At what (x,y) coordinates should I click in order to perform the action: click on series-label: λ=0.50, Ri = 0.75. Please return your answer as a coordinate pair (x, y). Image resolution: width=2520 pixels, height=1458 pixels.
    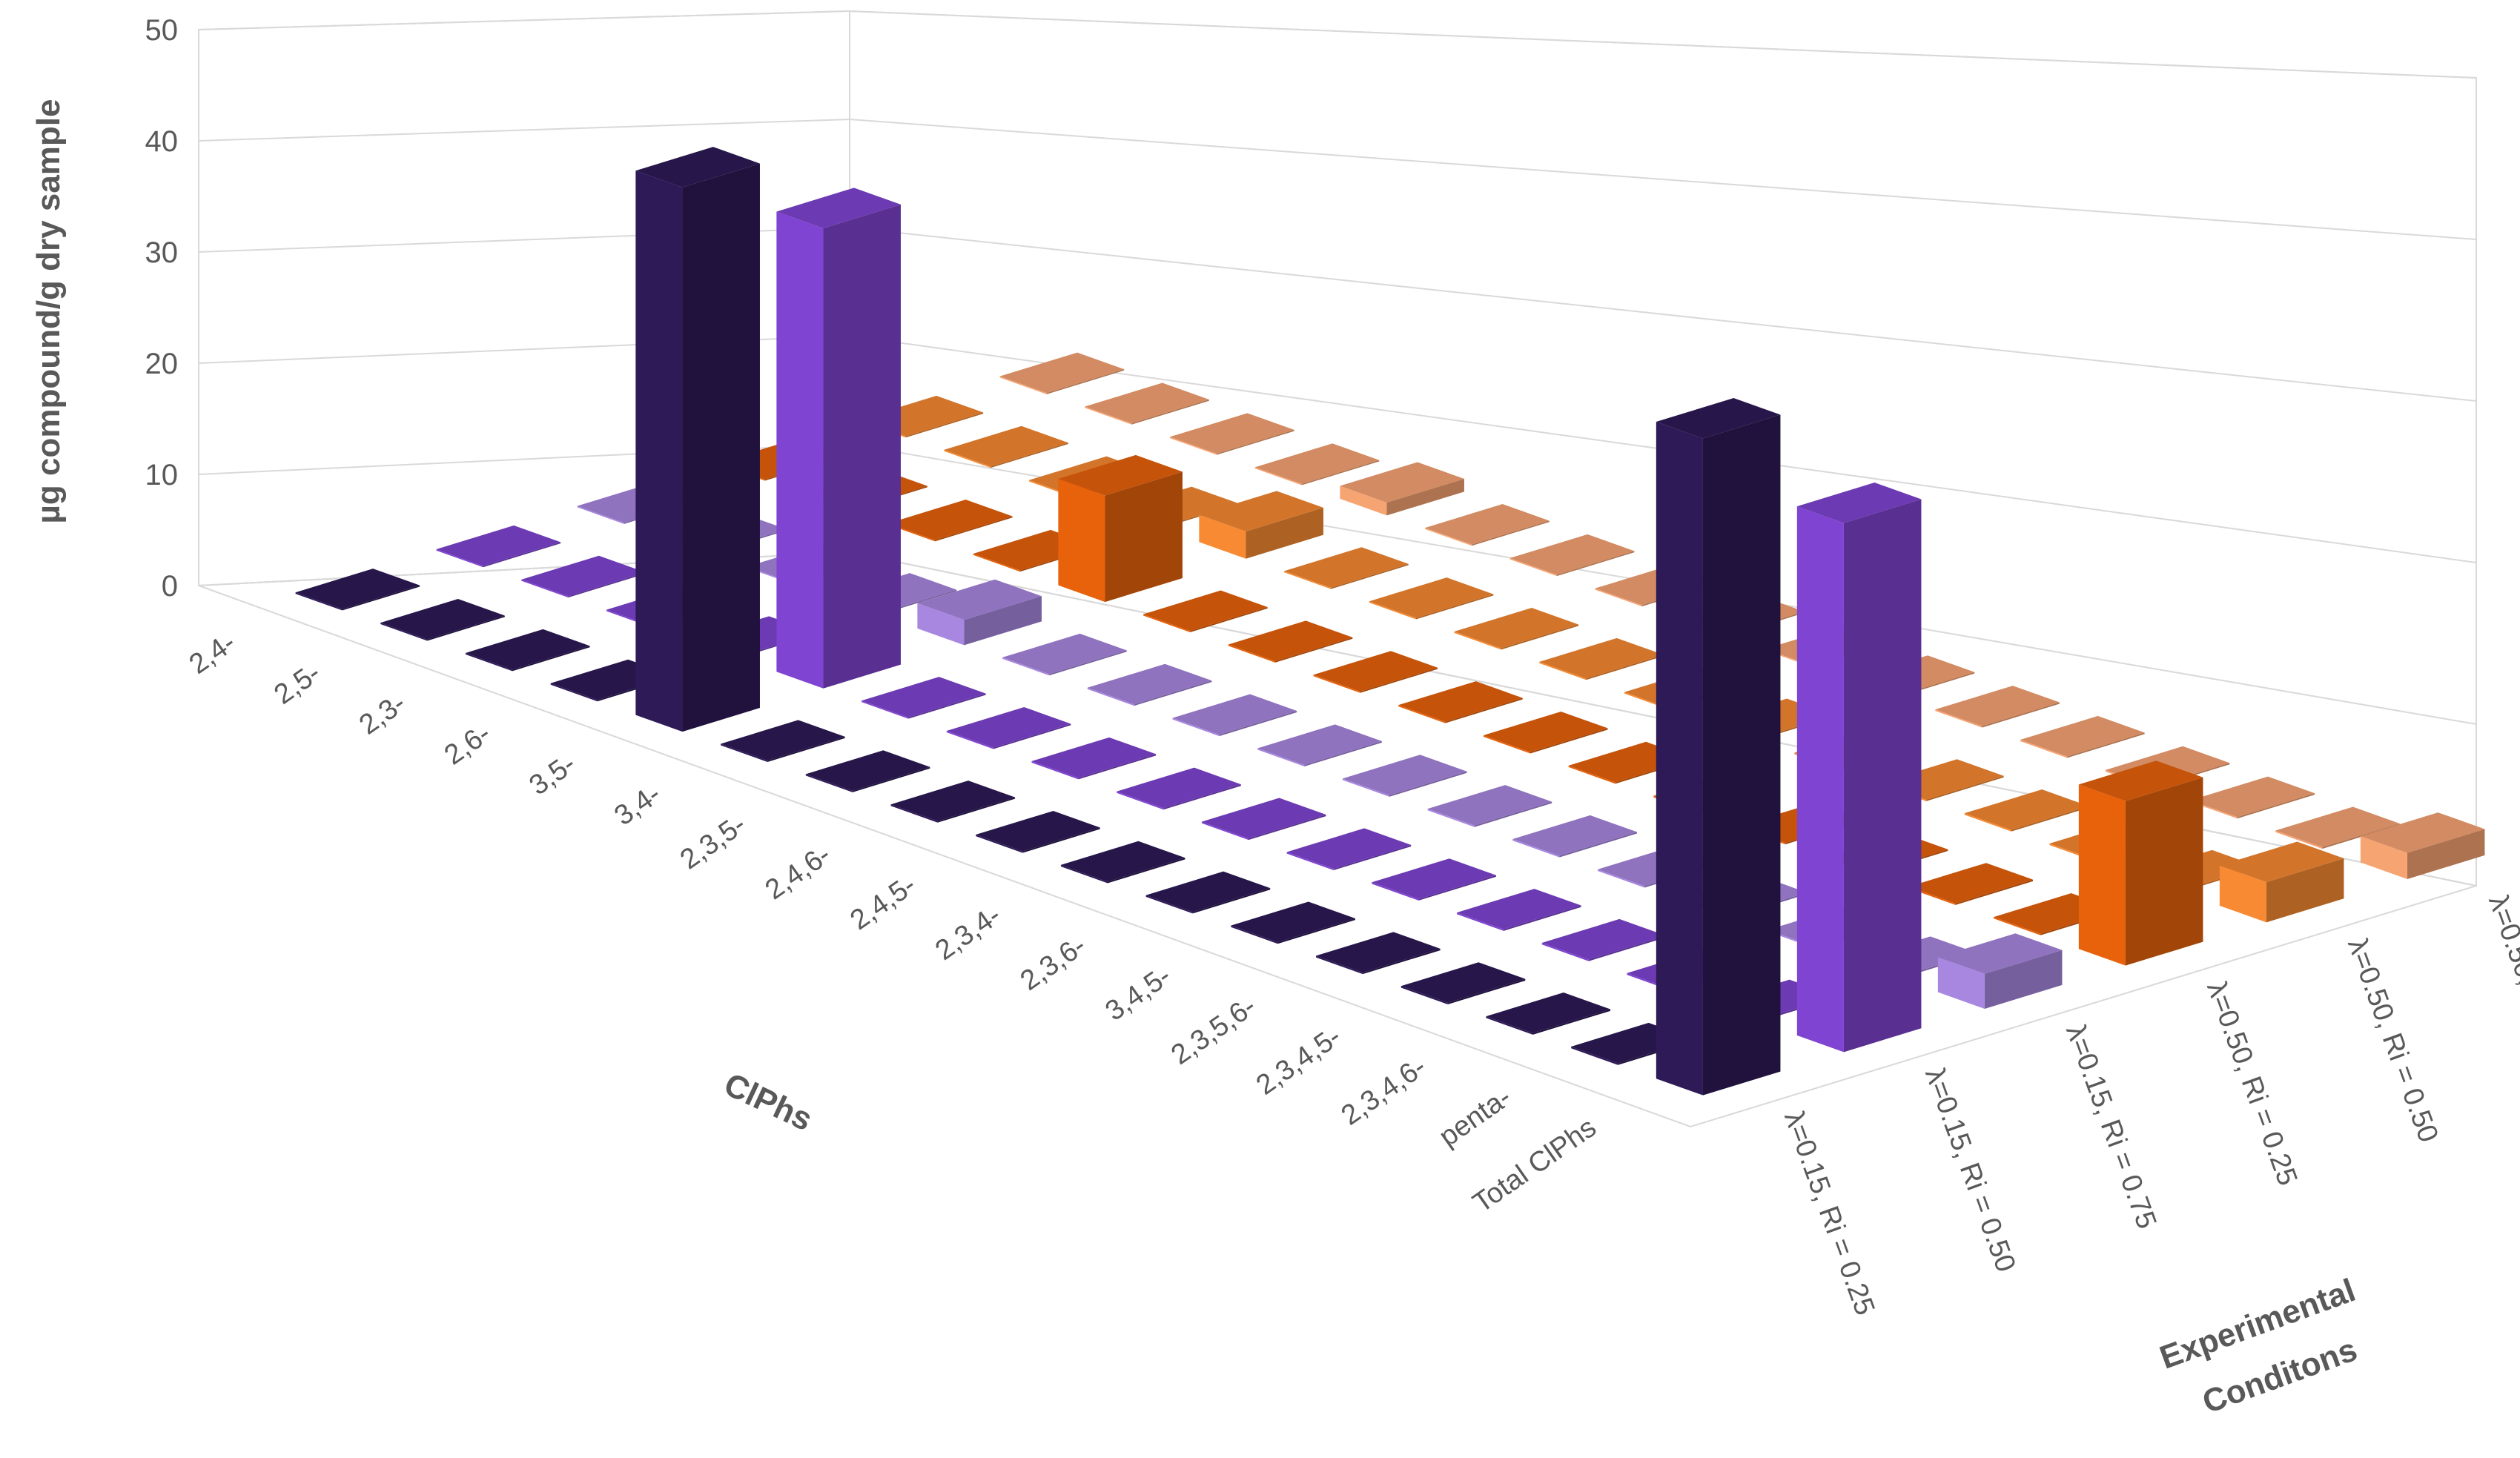
    Looking at the image, I should click on (2501, 997).